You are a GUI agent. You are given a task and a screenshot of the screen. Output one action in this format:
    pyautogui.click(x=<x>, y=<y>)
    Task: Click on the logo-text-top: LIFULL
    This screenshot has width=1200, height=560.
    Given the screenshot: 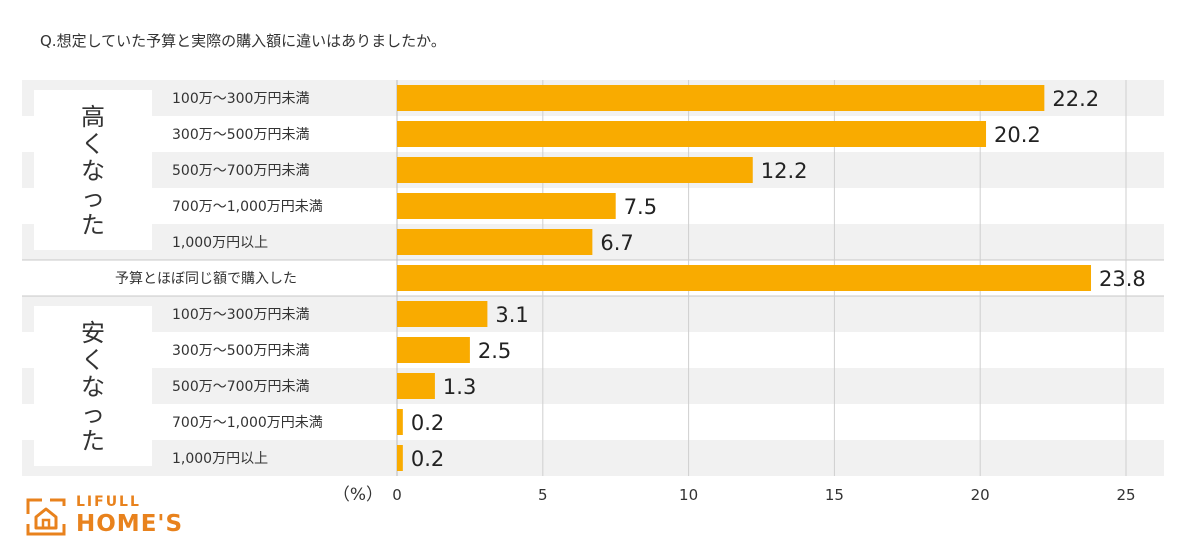 What is the action you would take?
    pyautogui.click(x=108, y=502)
    